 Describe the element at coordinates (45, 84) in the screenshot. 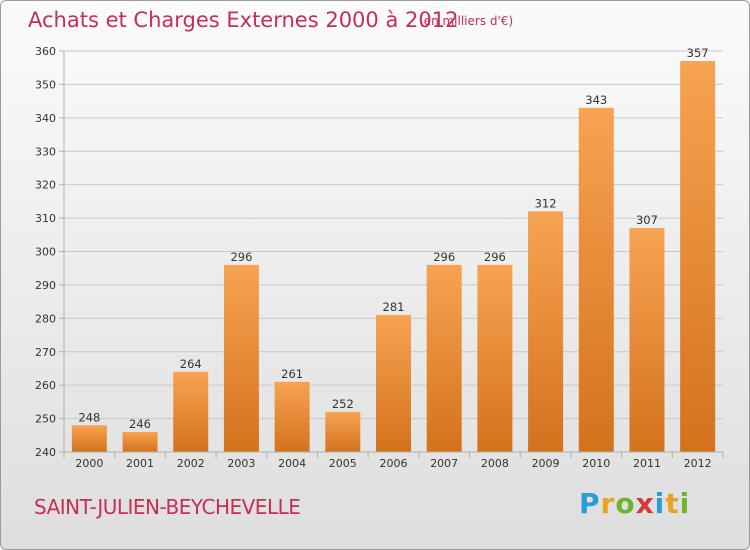

I see `y-tick-label: 350` at that location.